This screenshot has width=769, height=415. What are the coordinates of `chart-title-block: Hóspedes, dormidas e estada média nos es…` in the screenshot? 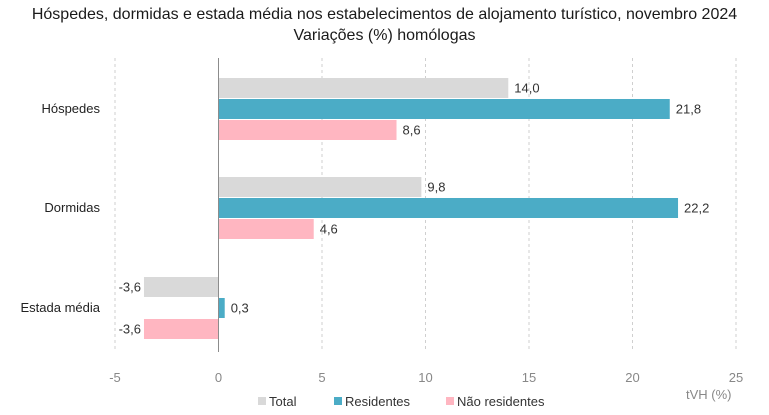 It's located at (384, 25).